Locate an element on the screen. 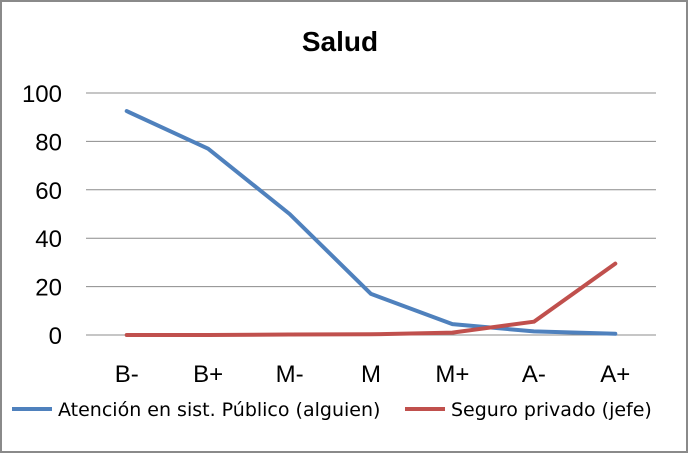 Image resolution: width=688 pixels, height=453 pixels. legend-label: Seguro privado (jefe) is located at coordinates (551, 410).